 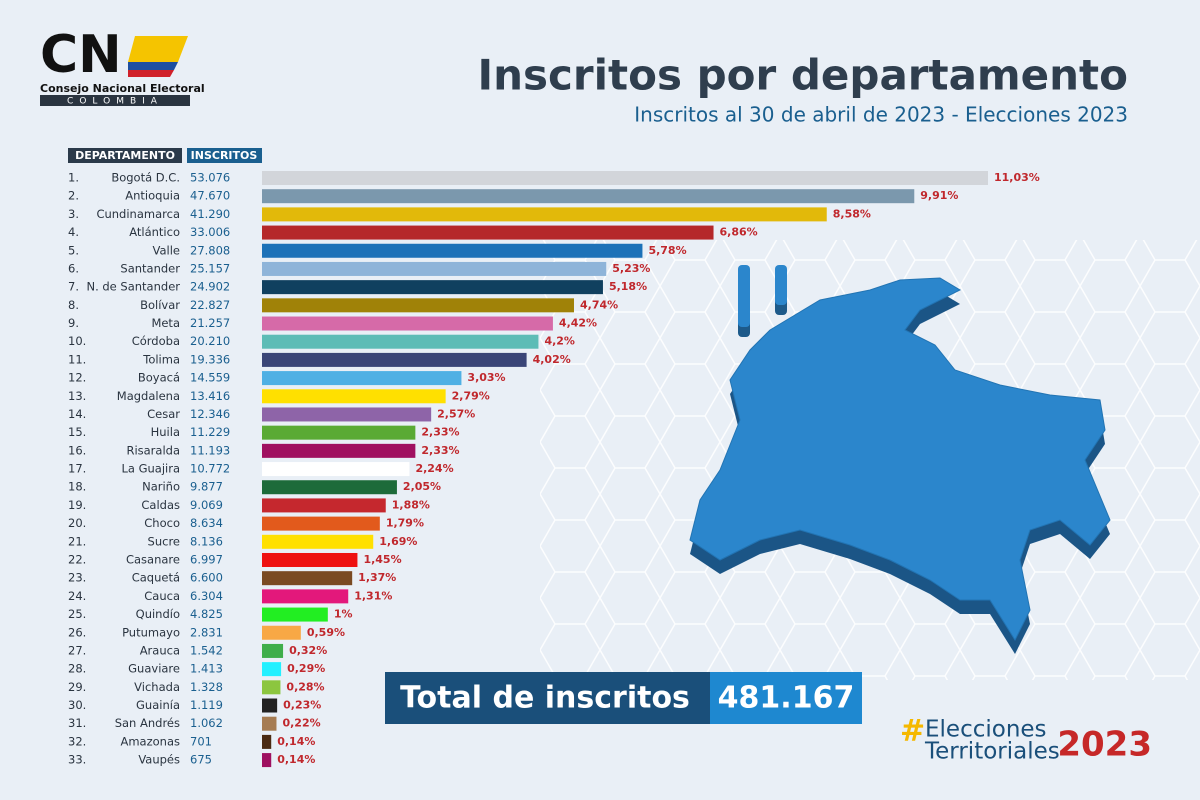 What do you see at coordinates (628, 286) in the screenshot?
I see `value-label: 5,18%` at bounding box center [628, 286].